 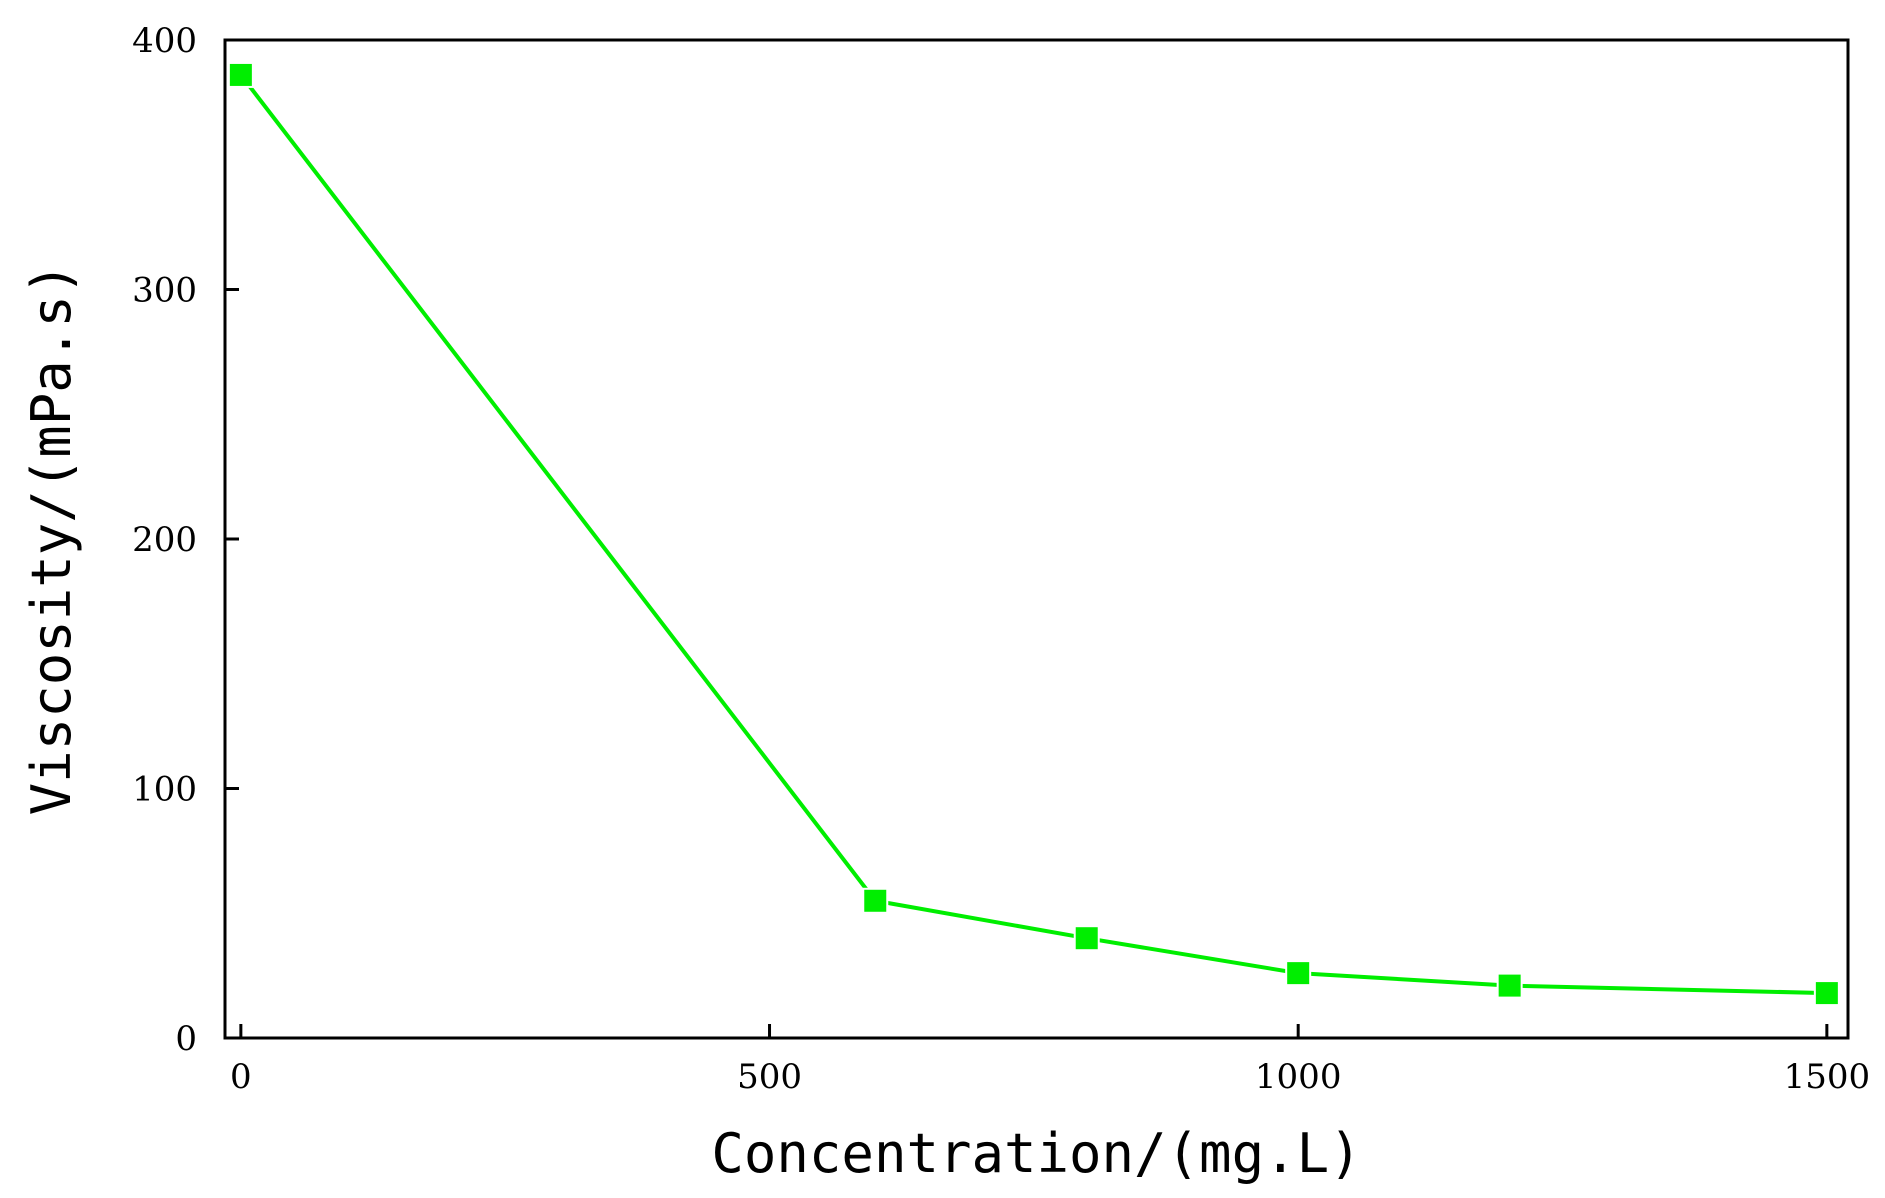 What do you see at coordinates (186, 1039) in the screenshot?
I see `y-tick-label: 0` at bounding box center [186, 1039].